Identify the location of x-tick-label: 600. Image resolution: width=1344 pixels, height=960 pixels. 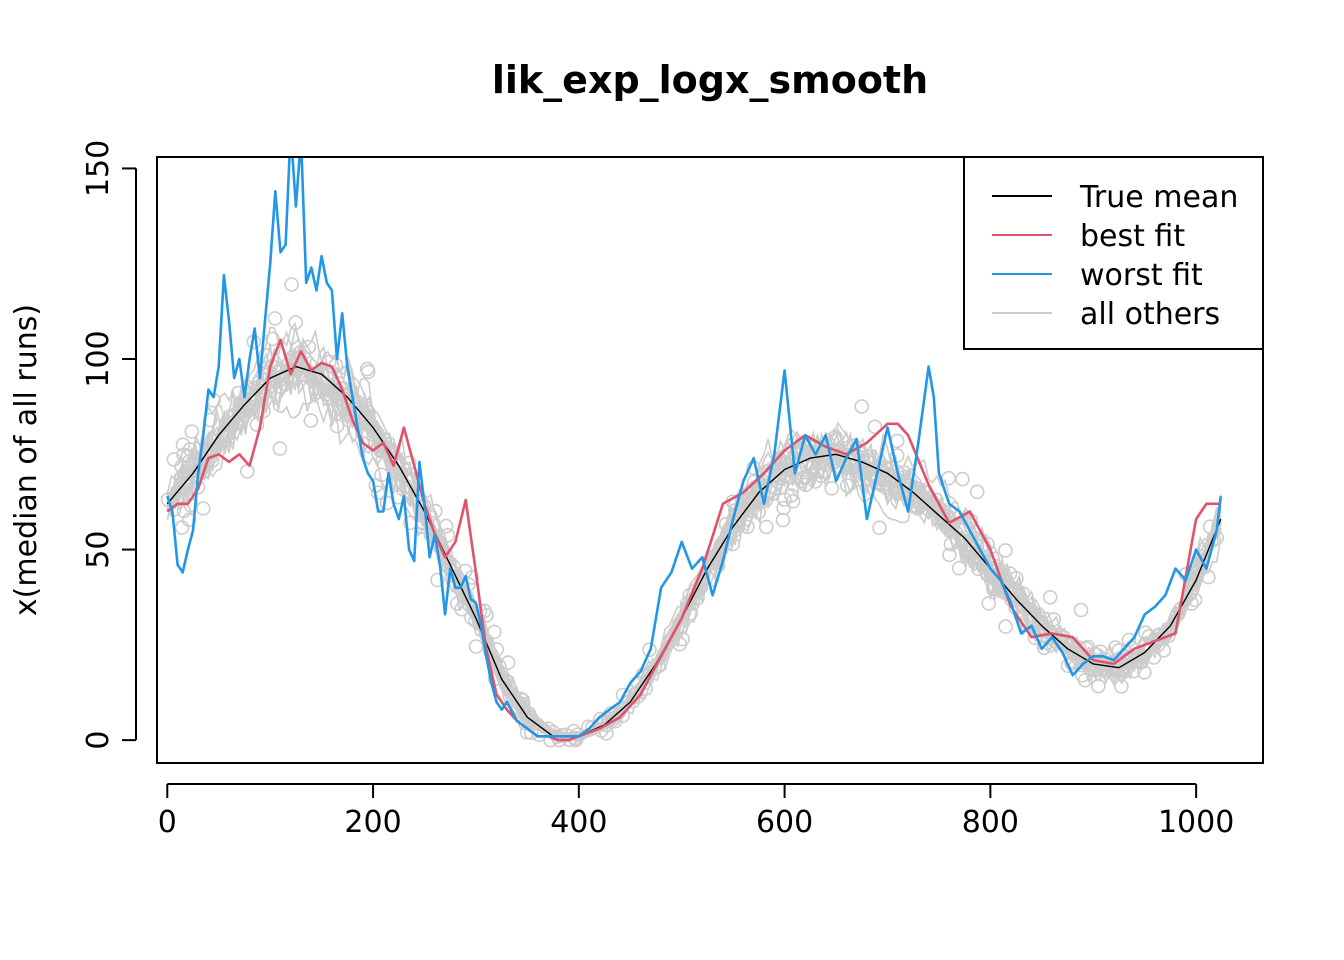
(784, 822).